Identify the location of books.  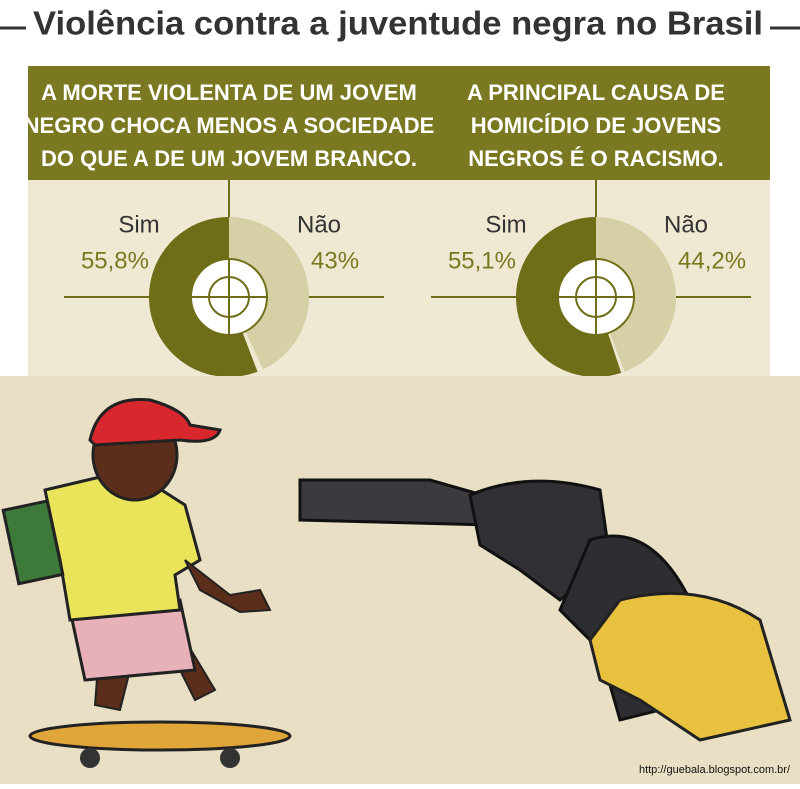
(33, 542).